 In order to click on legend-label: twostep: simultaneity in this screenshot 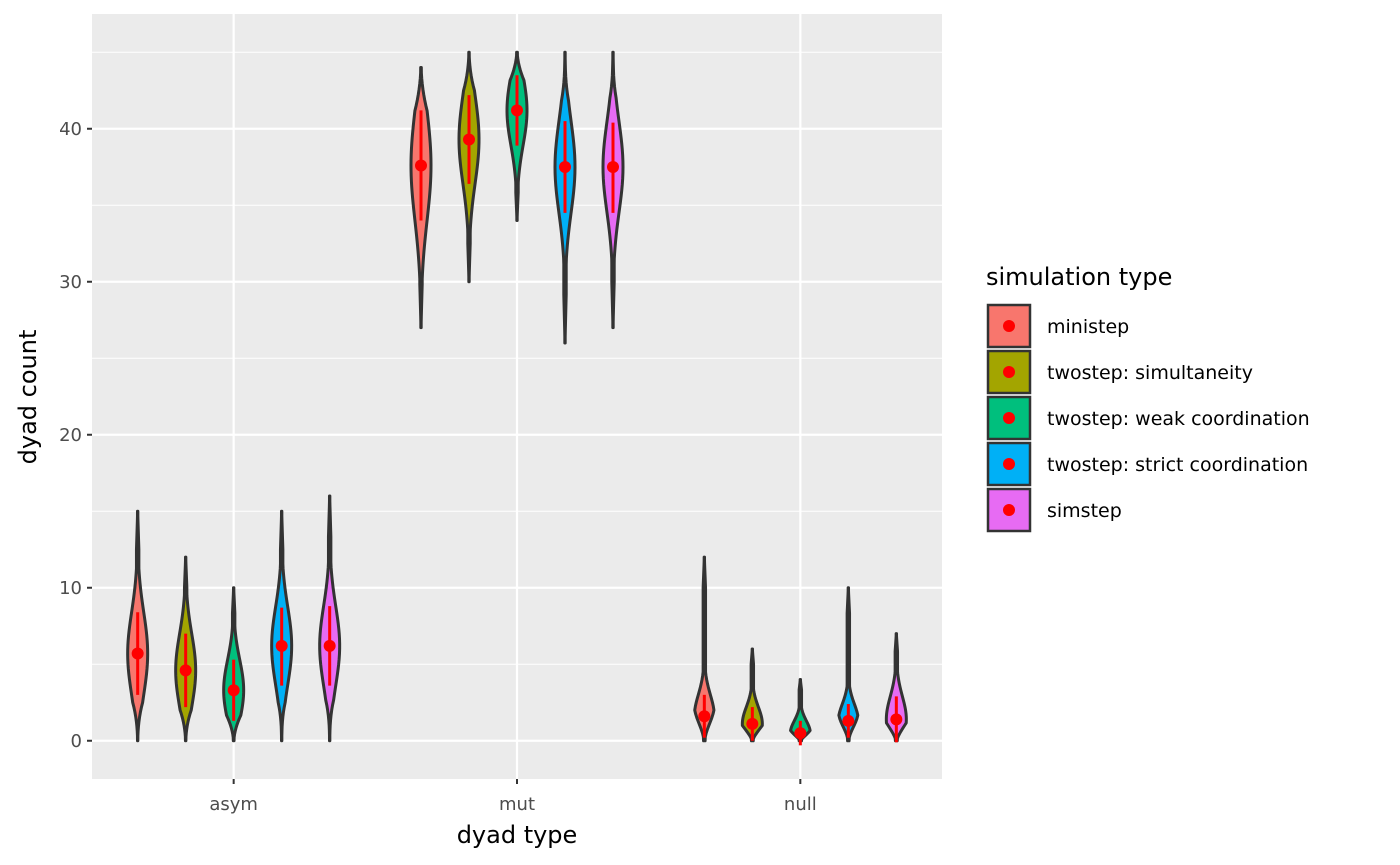, I will do `click(1150, 373)`.